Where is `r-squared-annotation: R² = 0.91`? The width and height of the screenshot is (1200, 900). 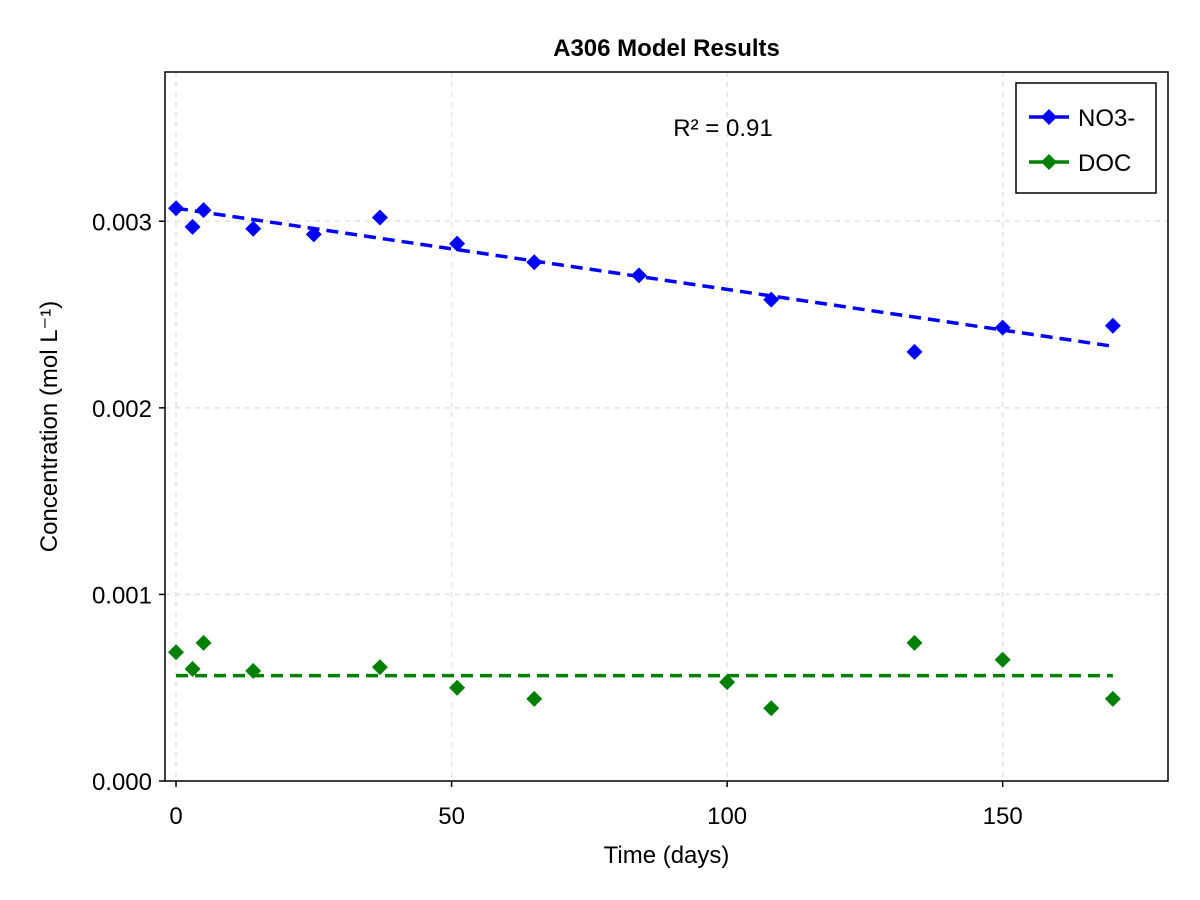 r-squared-annotation: R² = 0.91 is located at coordinates (722, 128).